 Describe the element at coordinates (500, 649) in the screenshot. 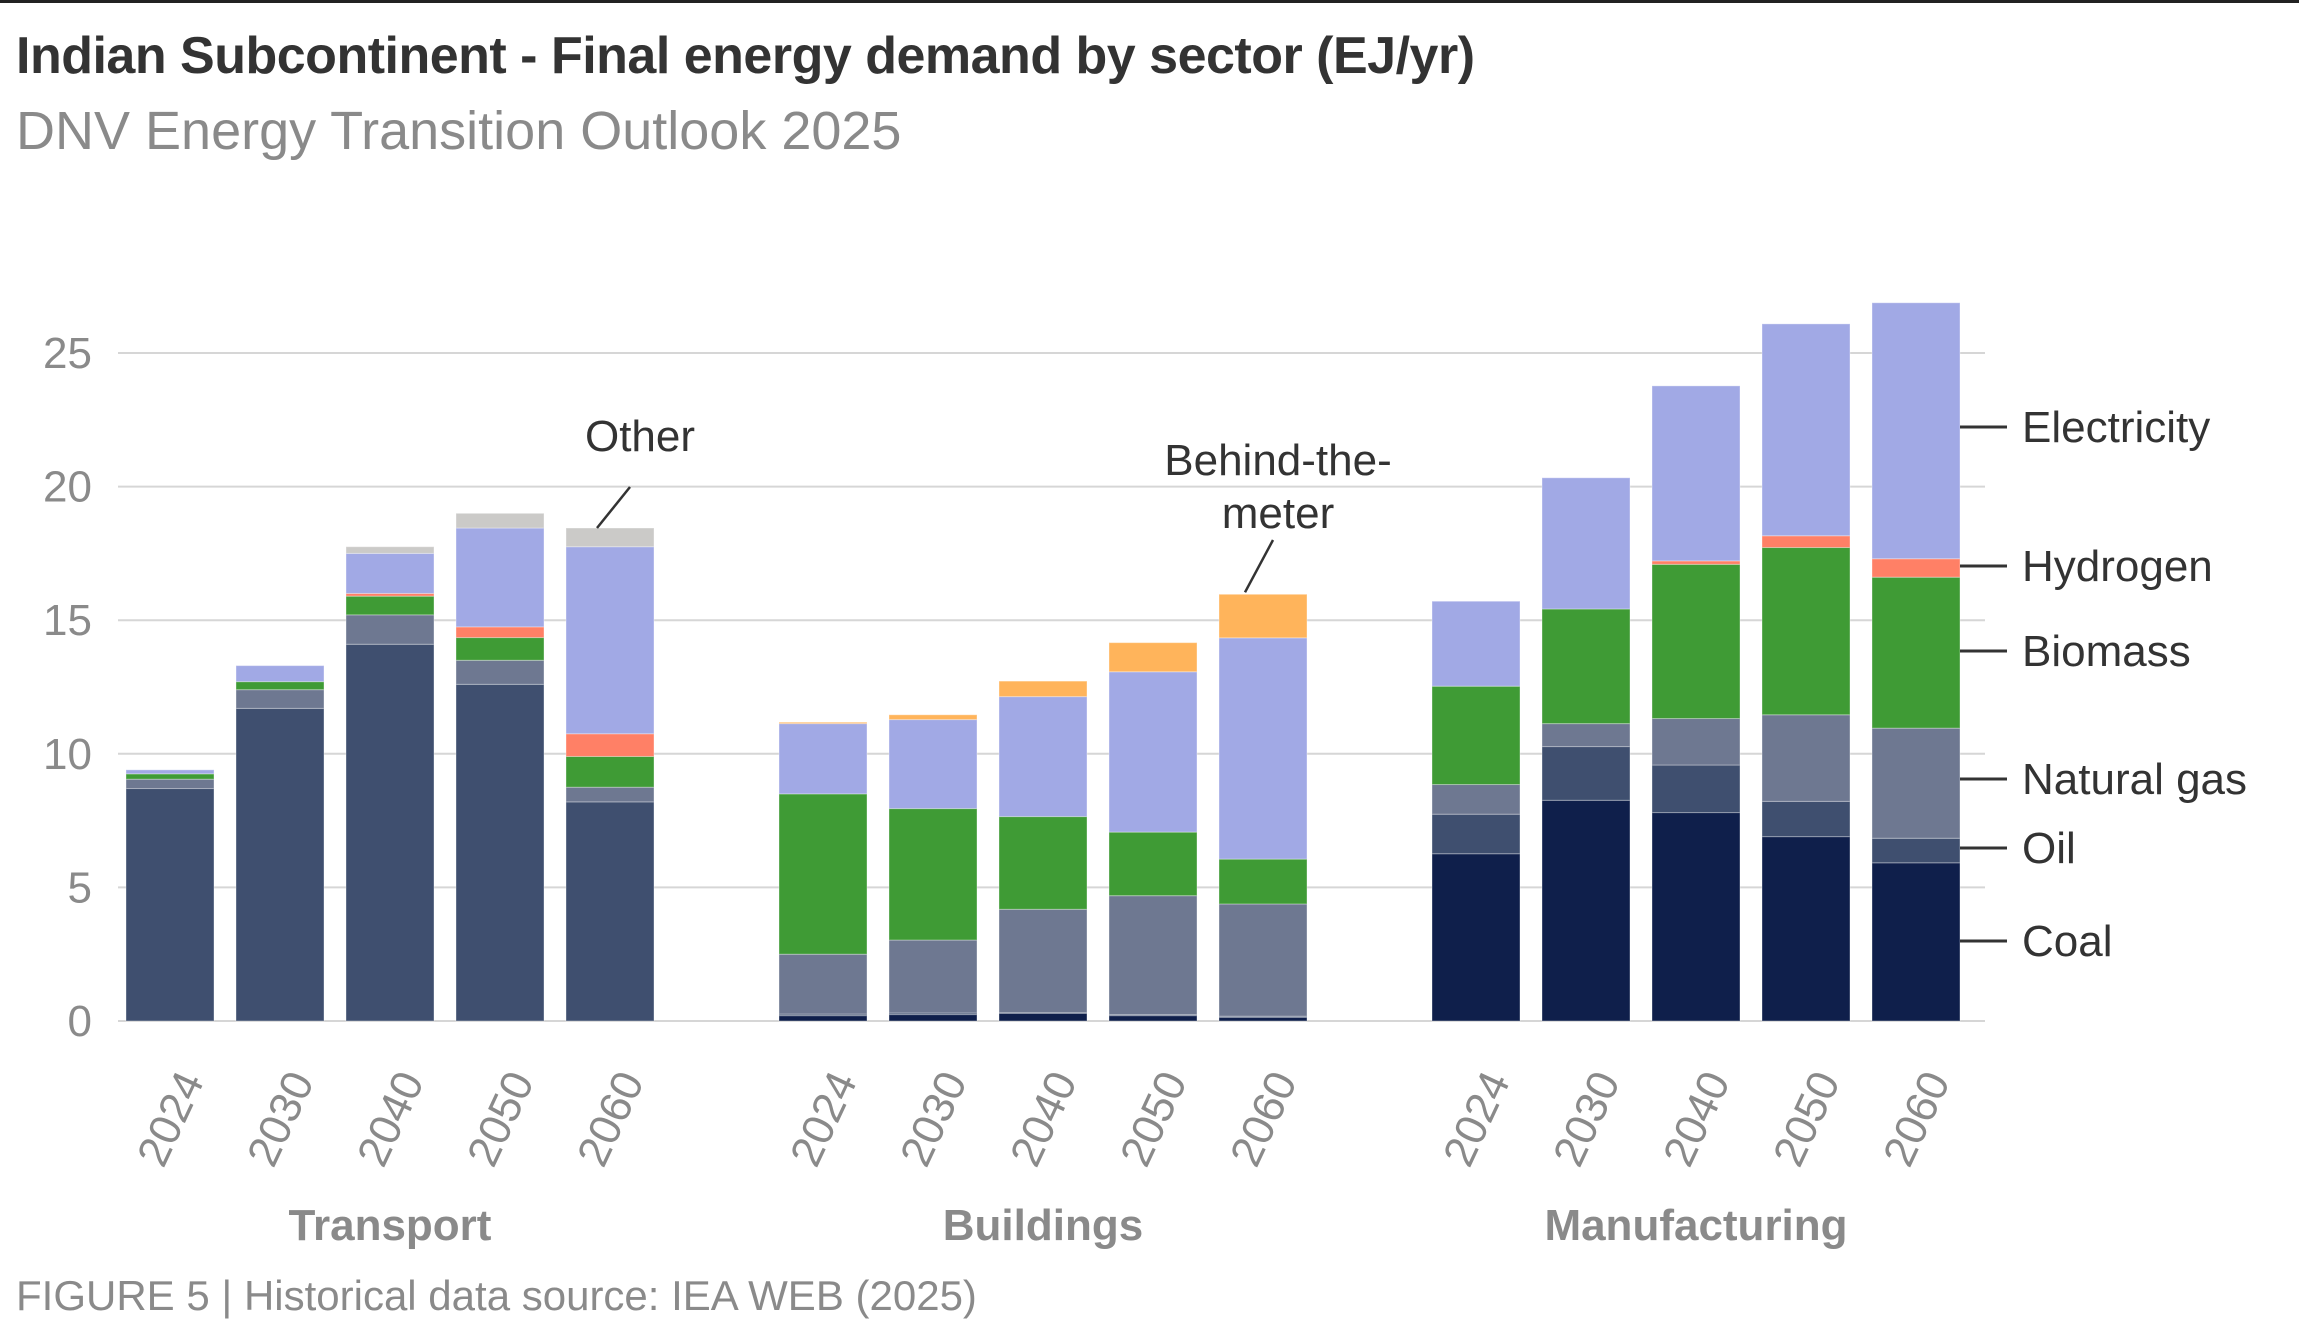

I see `bar-segment-transport-2050-biomass` at that location.